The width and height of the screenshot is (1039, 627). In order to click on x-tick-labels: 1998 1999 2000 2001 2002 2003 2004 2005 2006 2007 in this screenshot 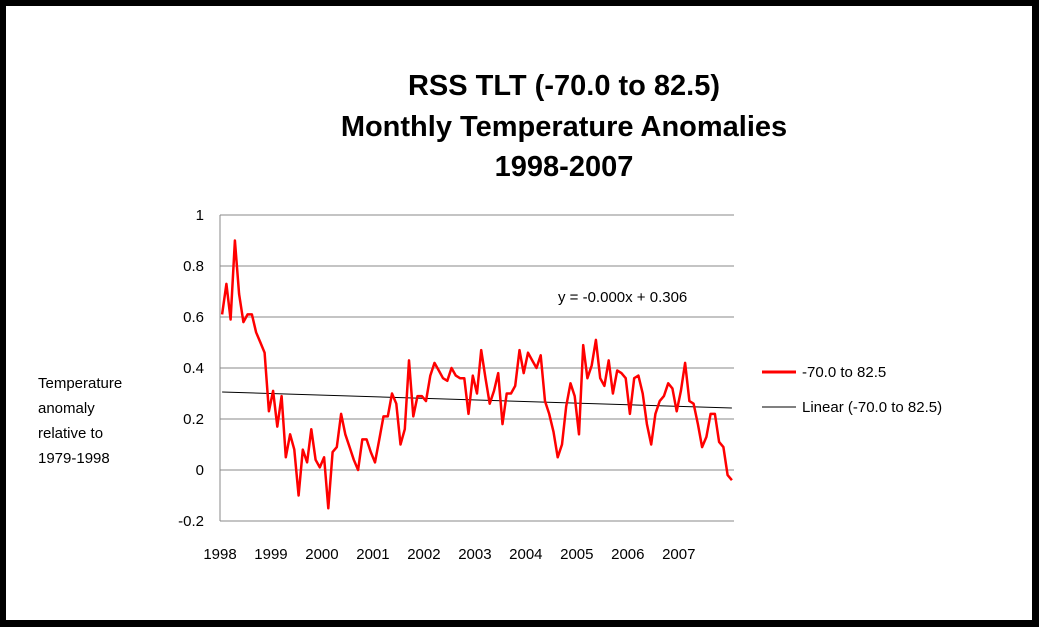, I will do `click(449, 554)`.